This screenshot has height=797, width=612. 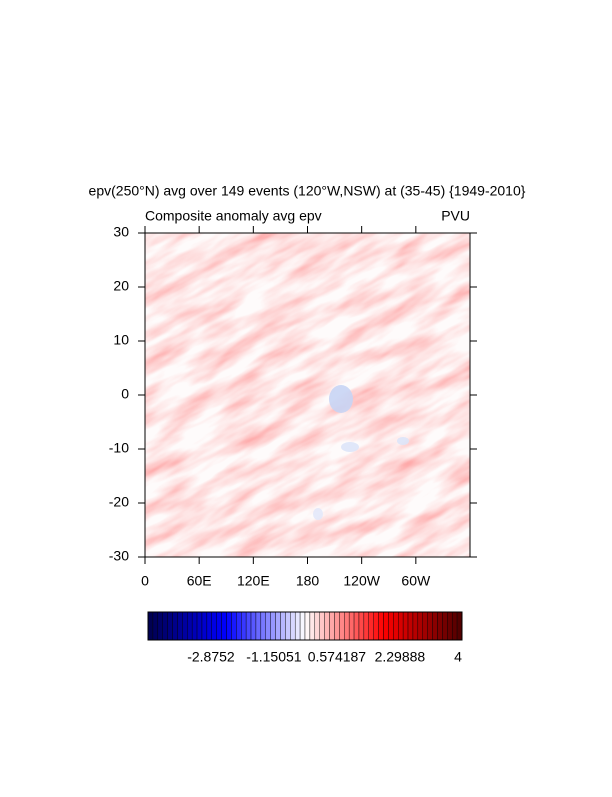 I want to click on y-tick-label: 10, so click(x=121, y=340).